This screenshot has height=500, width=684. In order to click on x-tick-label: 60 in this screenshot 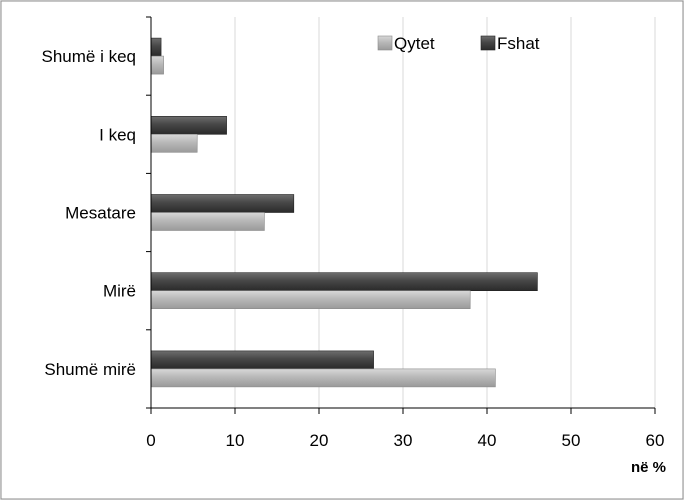, I will do `click(655, 440)`.